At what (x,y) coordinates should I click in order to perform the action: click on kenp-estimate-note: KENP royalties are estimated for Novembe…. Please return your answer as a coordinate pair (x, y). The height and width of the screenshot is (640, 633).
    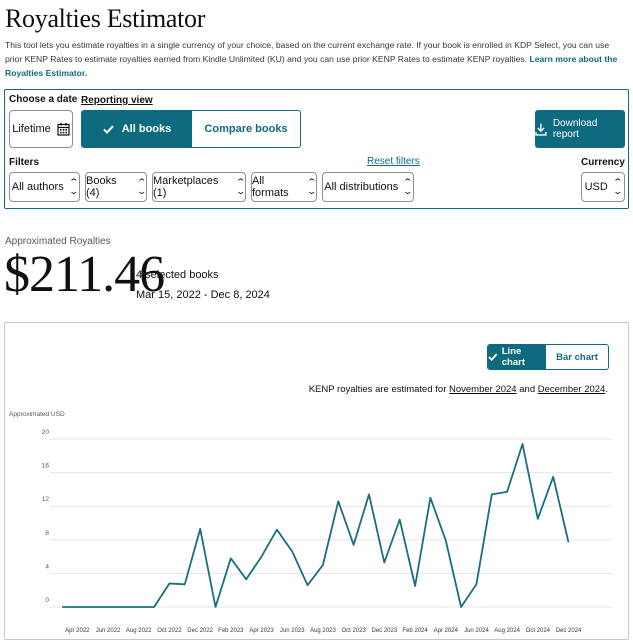
    Looking at the image, I should click on (458, 389).